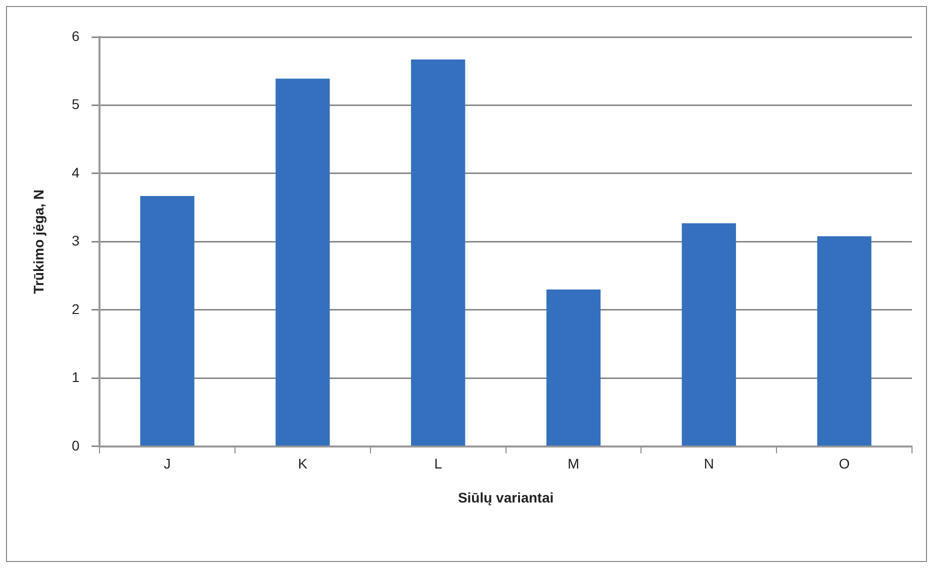  Describe the element at coordinates (76, 172) in the screenshot. I see `y-tick-label: 4` at that location.